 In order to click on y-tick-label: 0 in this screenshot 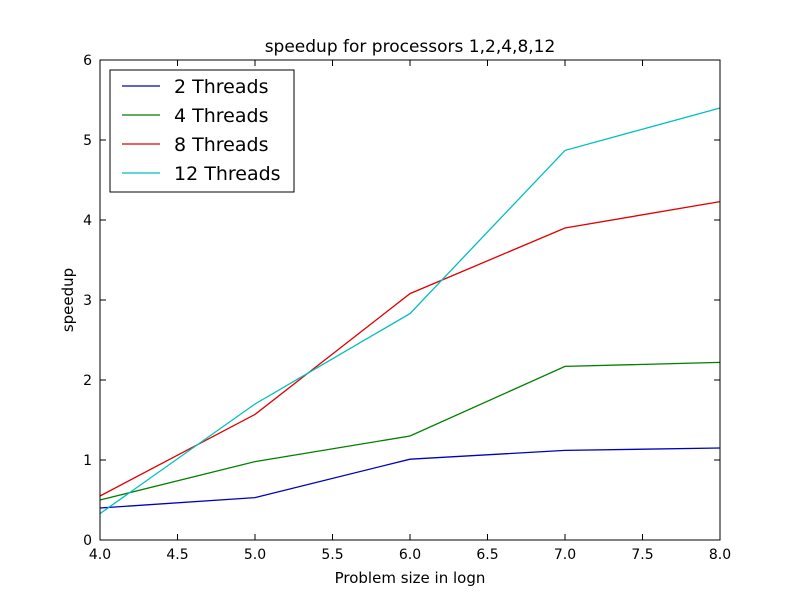, I will do `click(87, 541)`.